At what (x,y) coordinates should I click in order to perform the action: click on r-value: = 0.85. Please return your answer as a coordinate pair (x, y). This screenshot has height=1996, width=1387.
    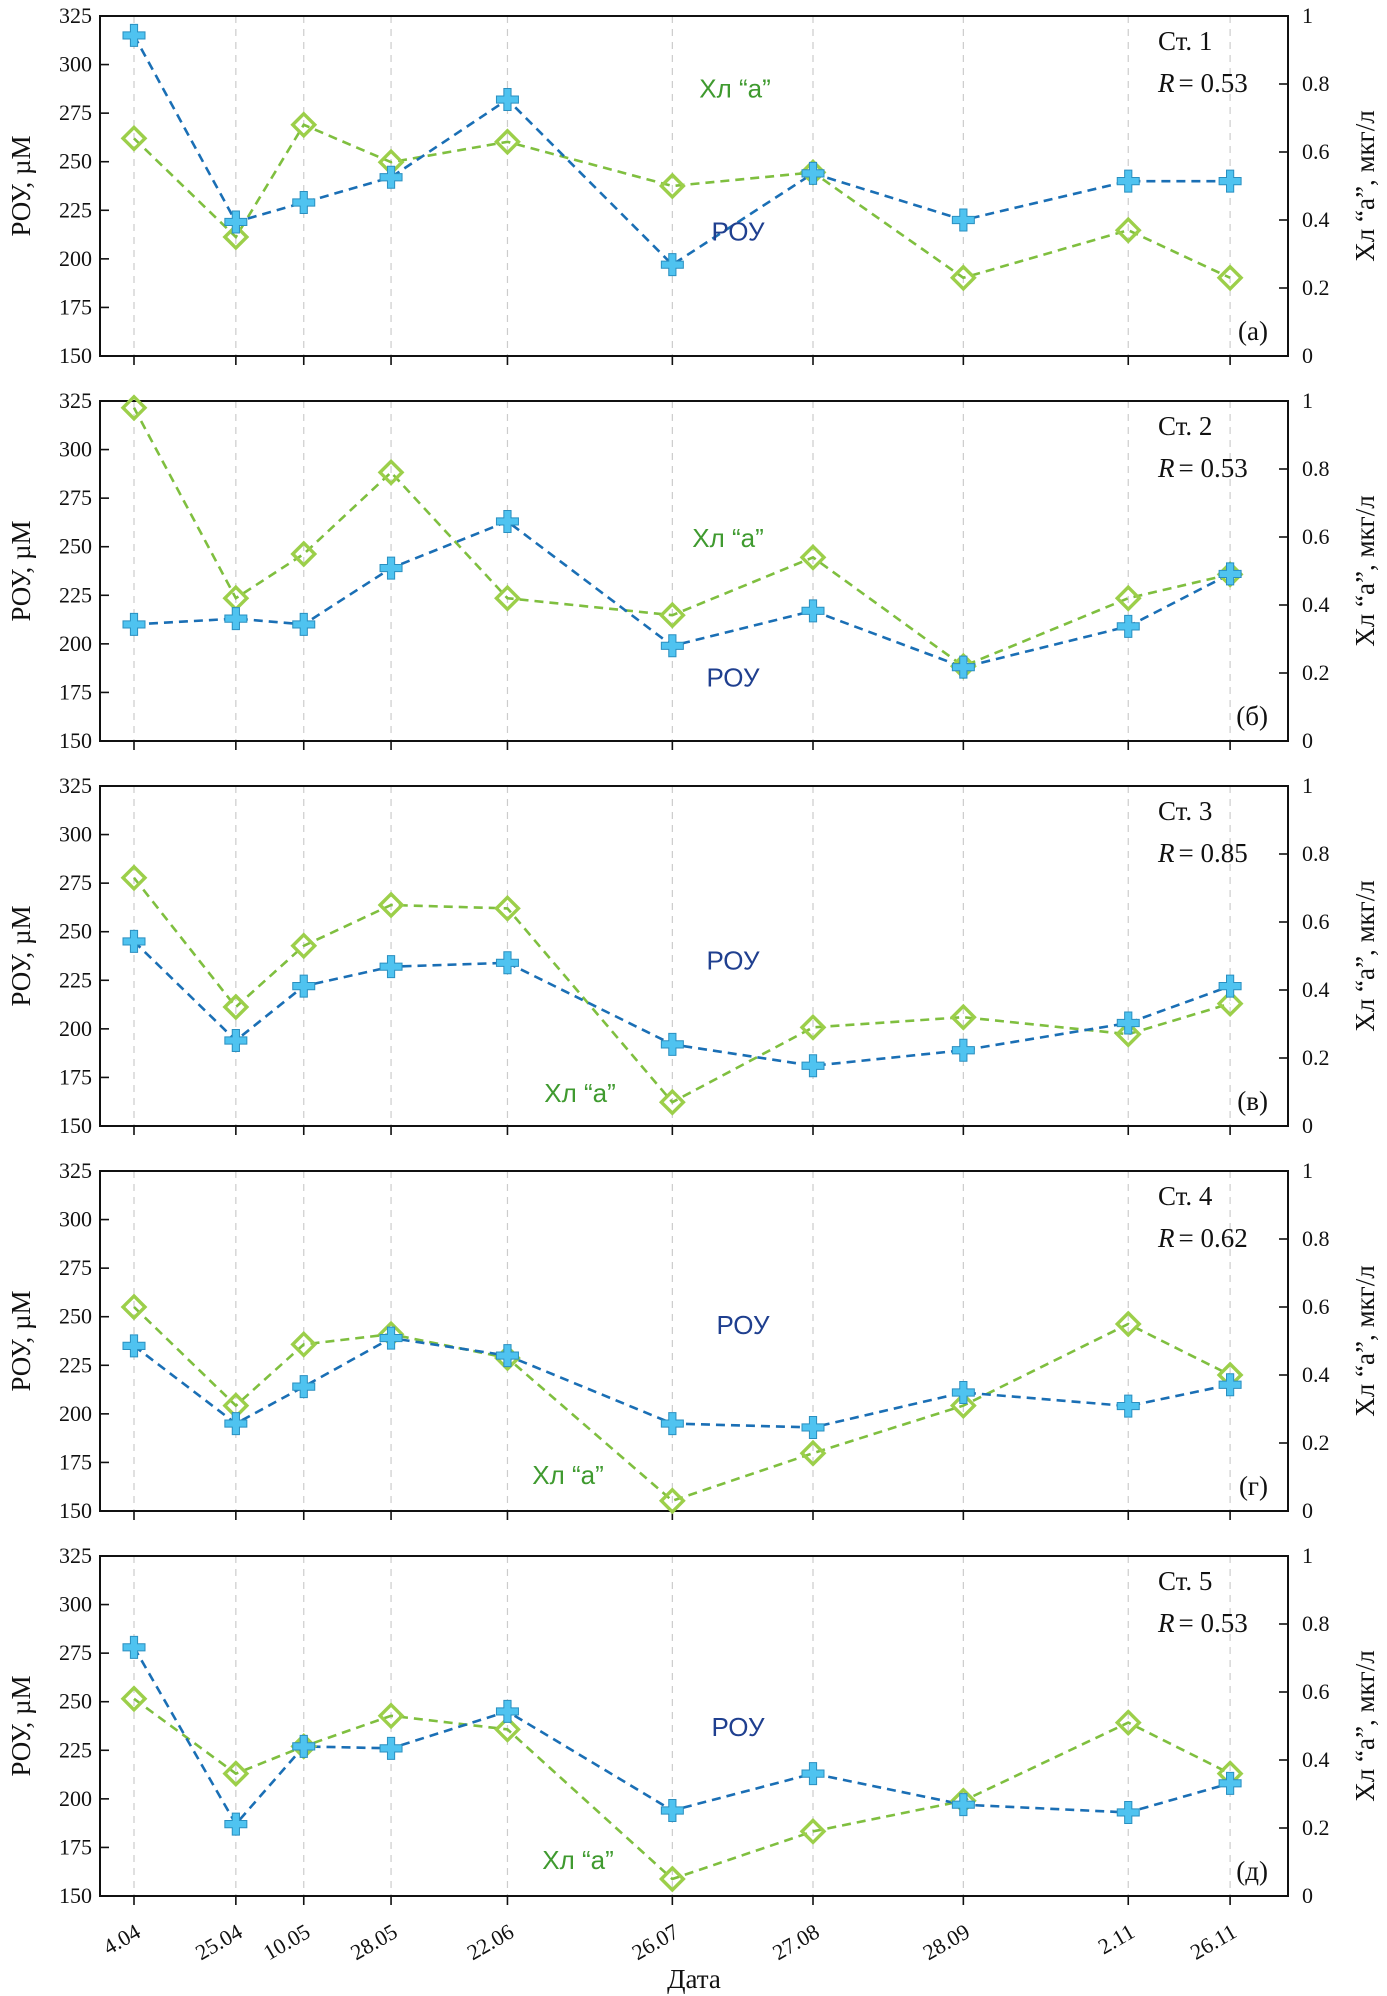
    Looking at the image, I should click on (1213, 853).